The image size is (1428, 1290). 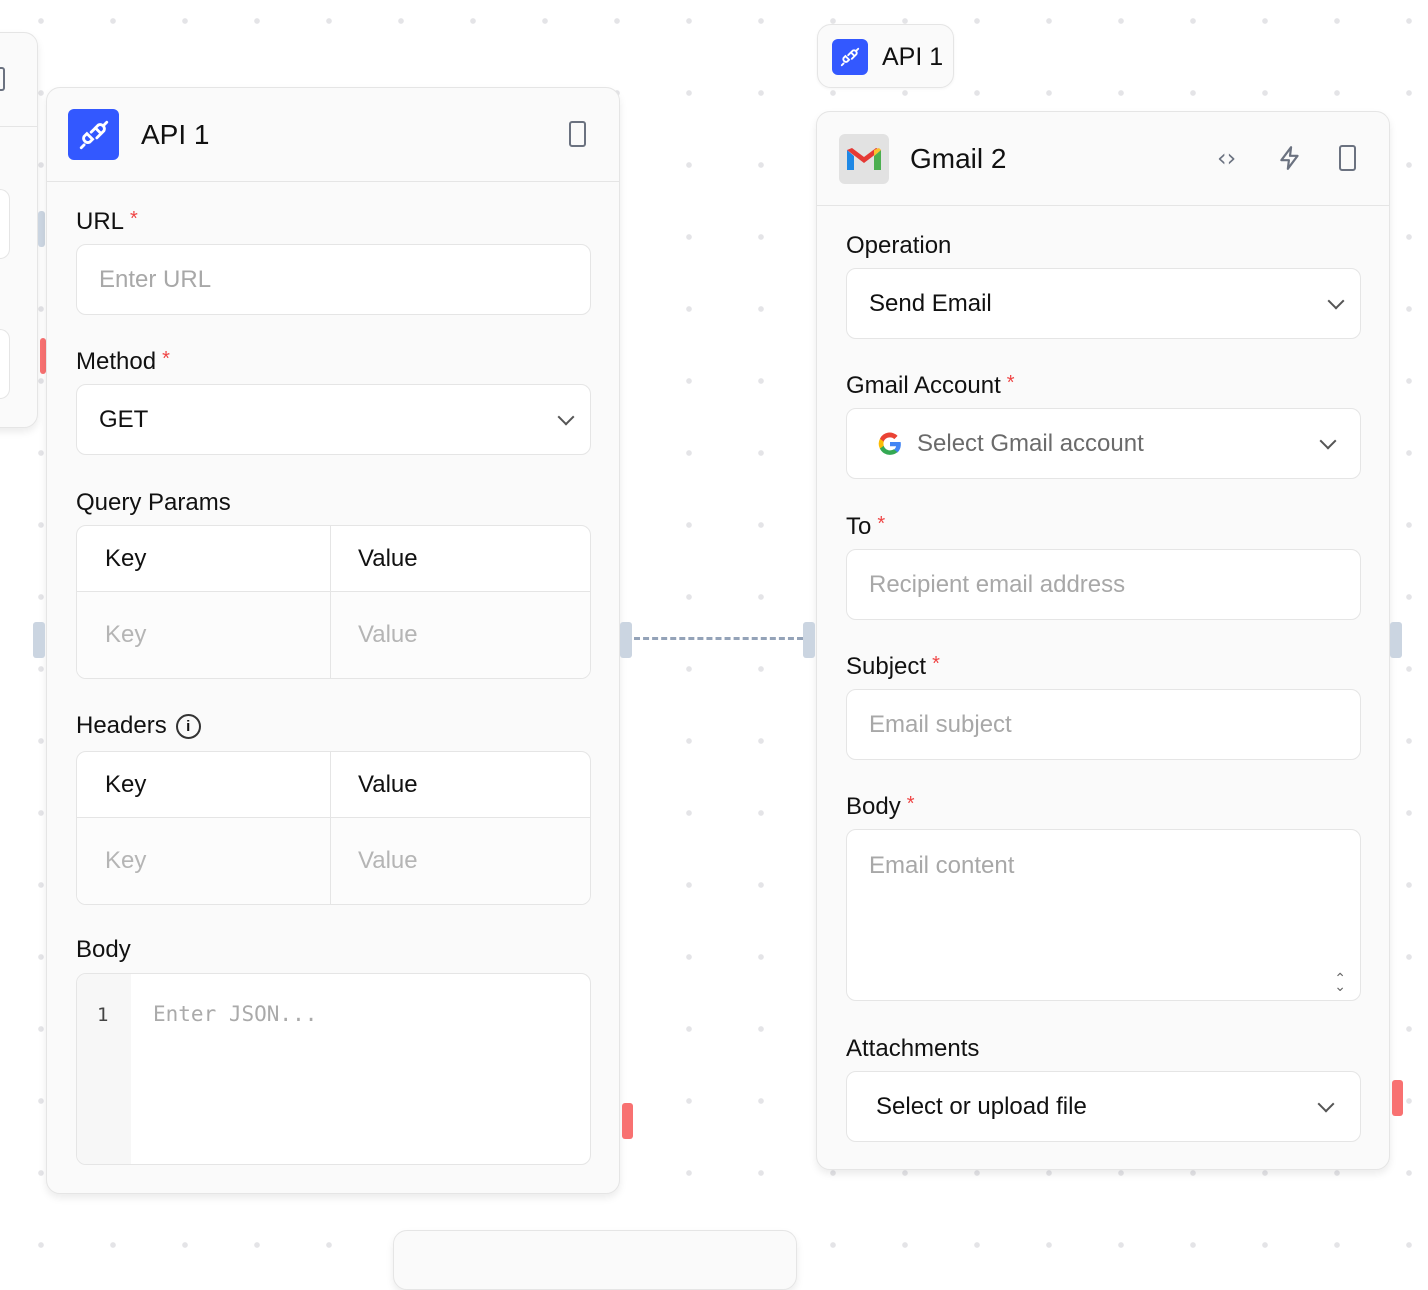 I want to click on node-title: API 1, so click(x=175, y=134).